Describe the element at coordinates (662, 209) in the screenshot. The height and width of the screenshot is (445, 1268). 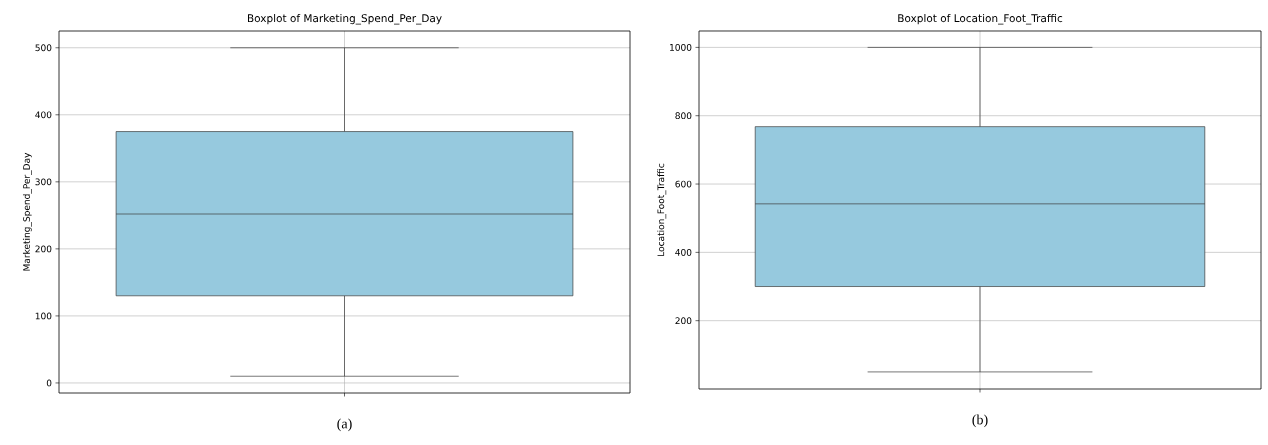
I see `y-axis-title: Location_Foot_Traffic` at that location.